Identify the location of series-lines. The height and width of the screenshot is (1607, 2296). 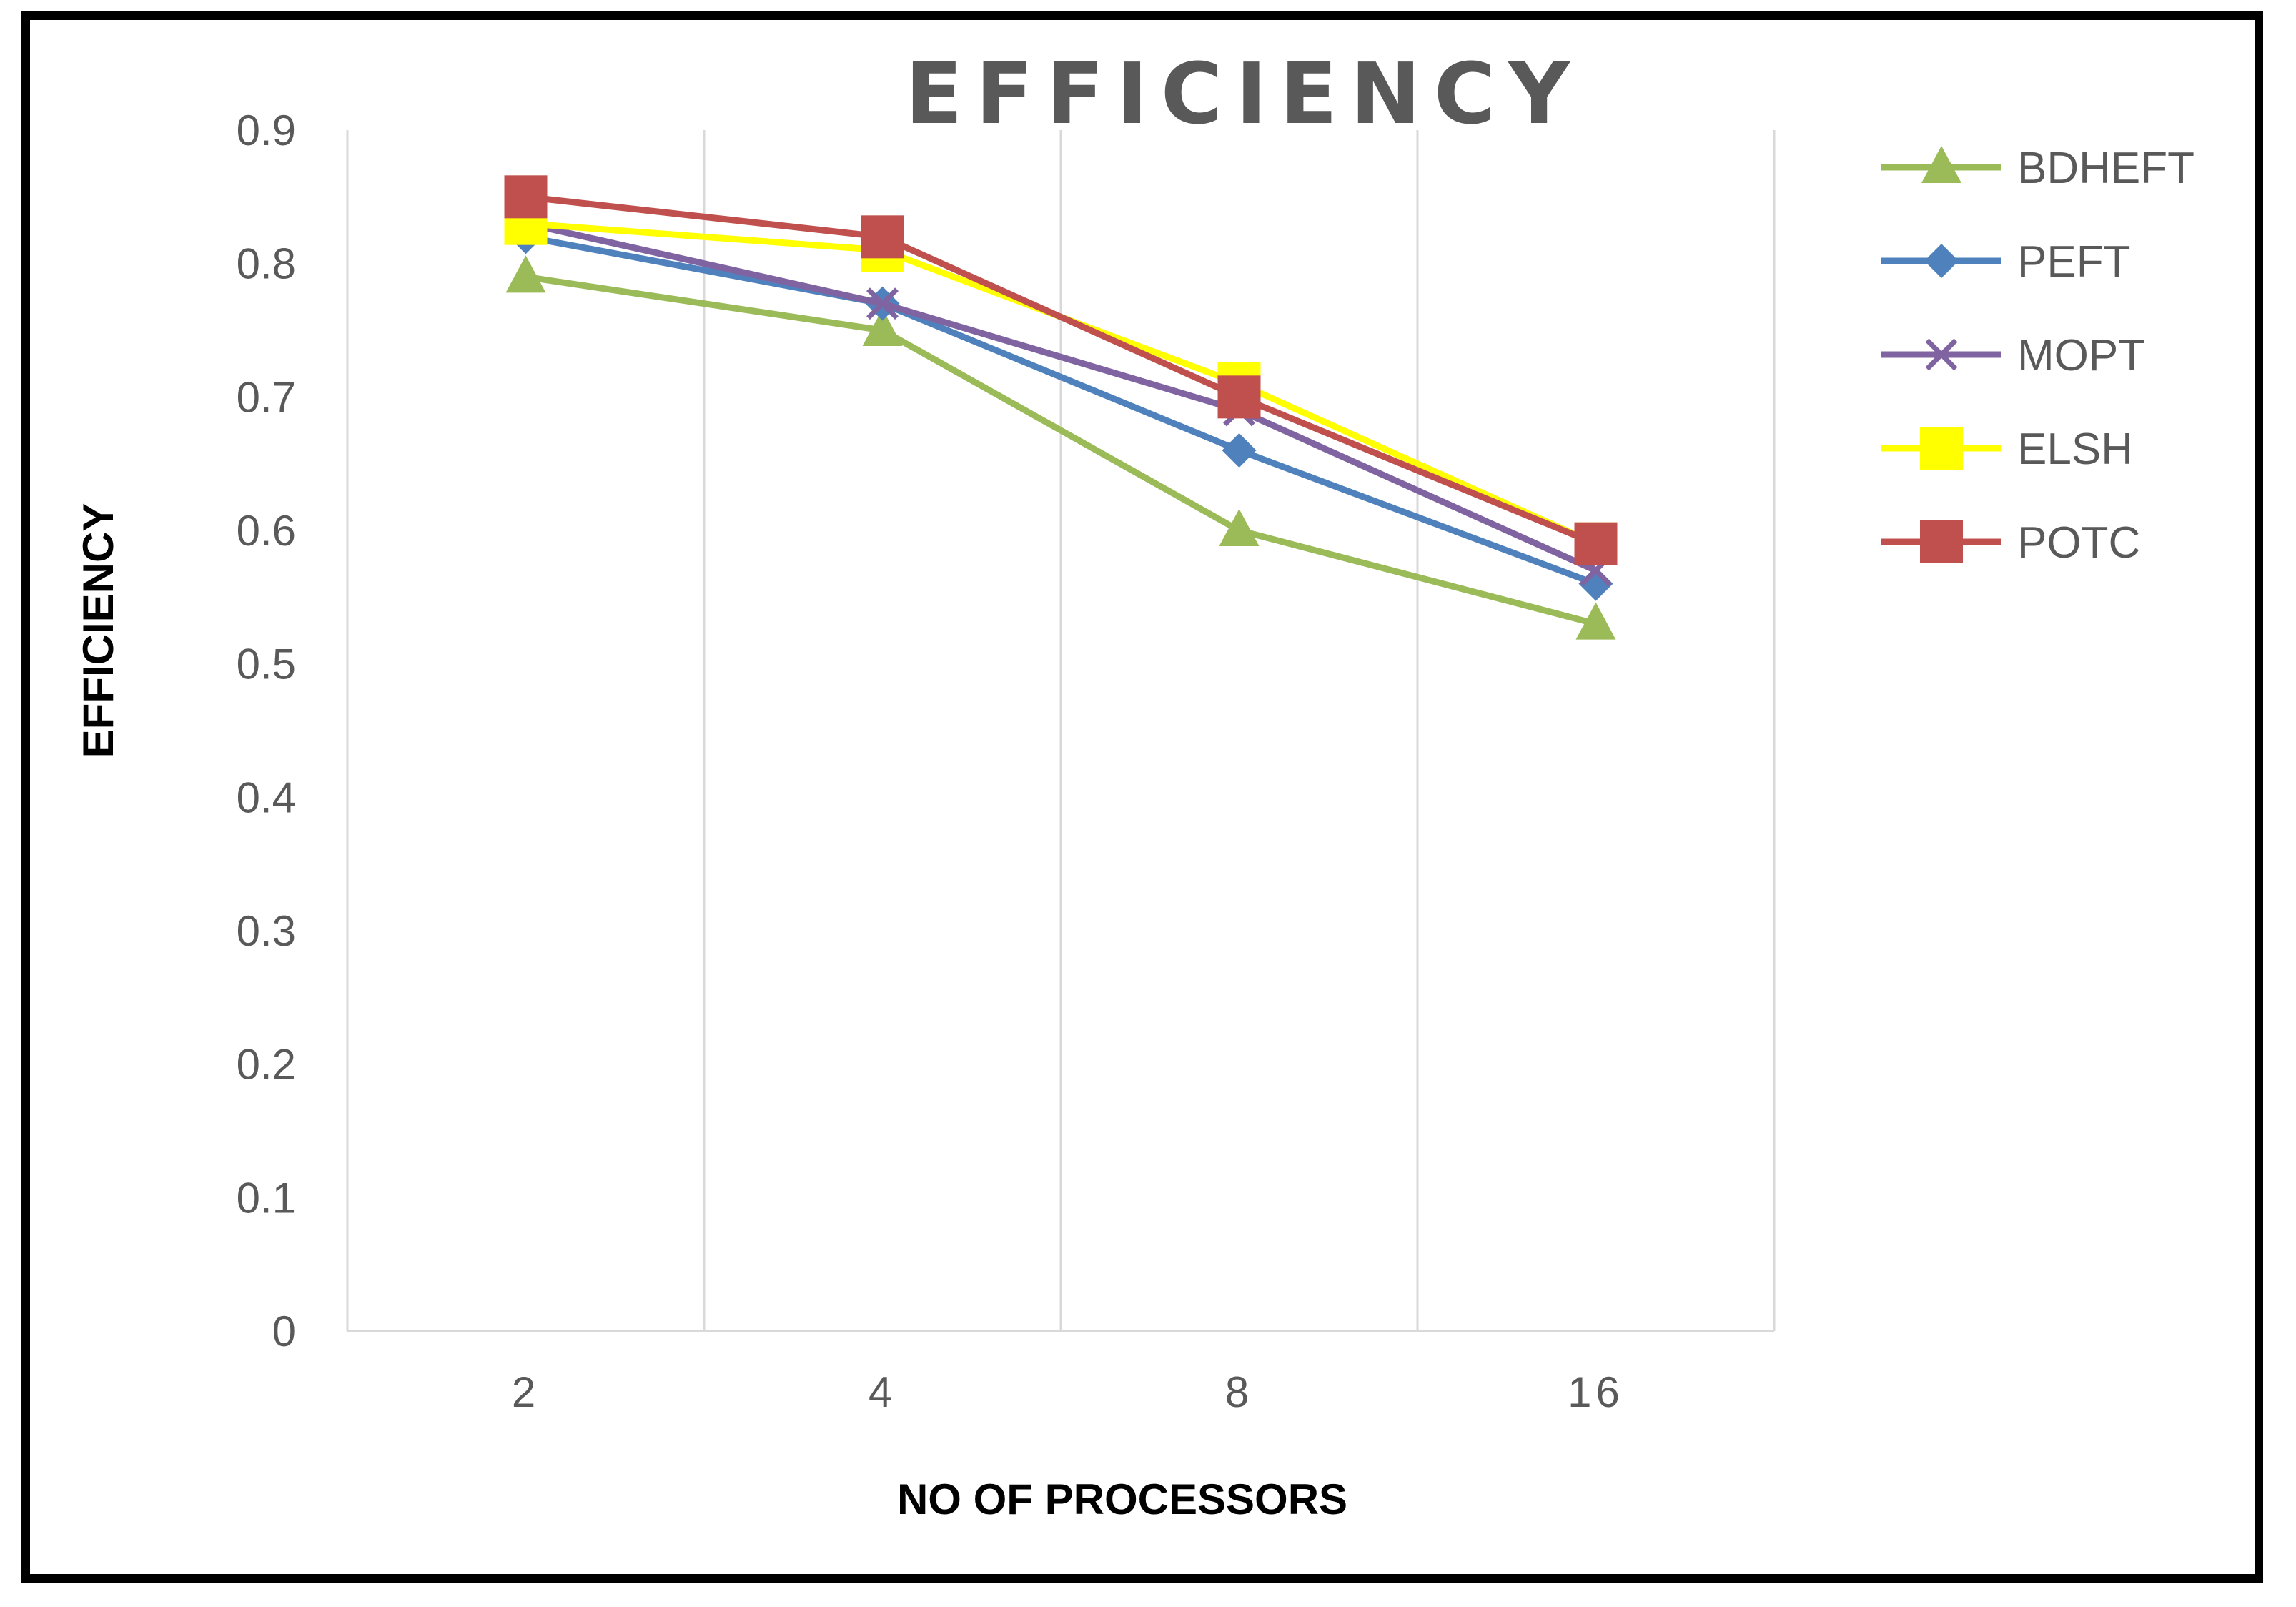
(1061, 407).